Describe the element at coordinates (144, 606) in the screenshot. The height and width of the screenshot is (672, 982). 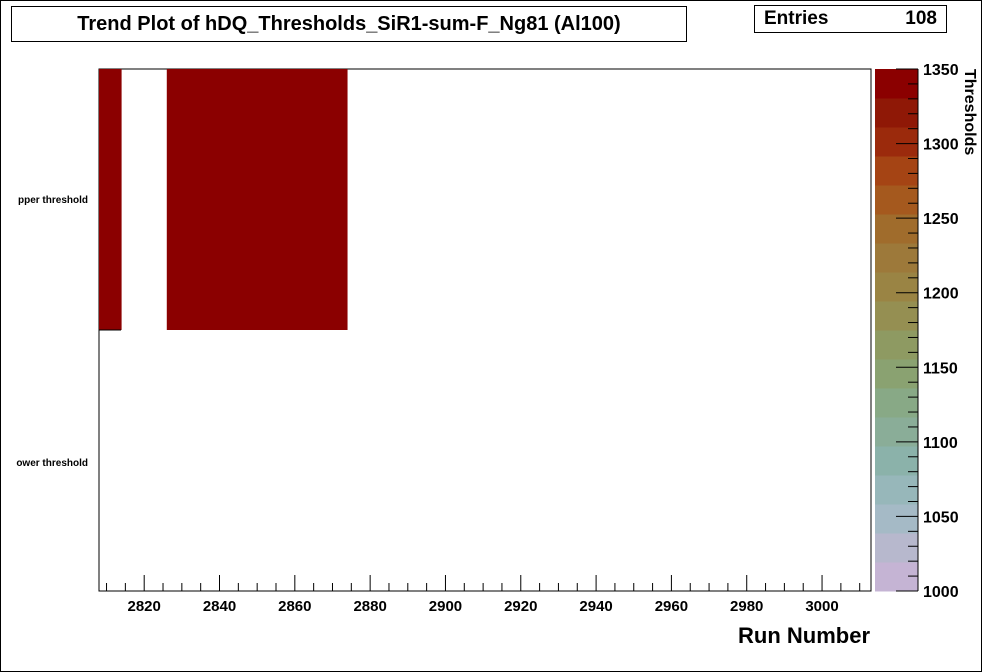
I see `x-tick-label: 2820` at that location.